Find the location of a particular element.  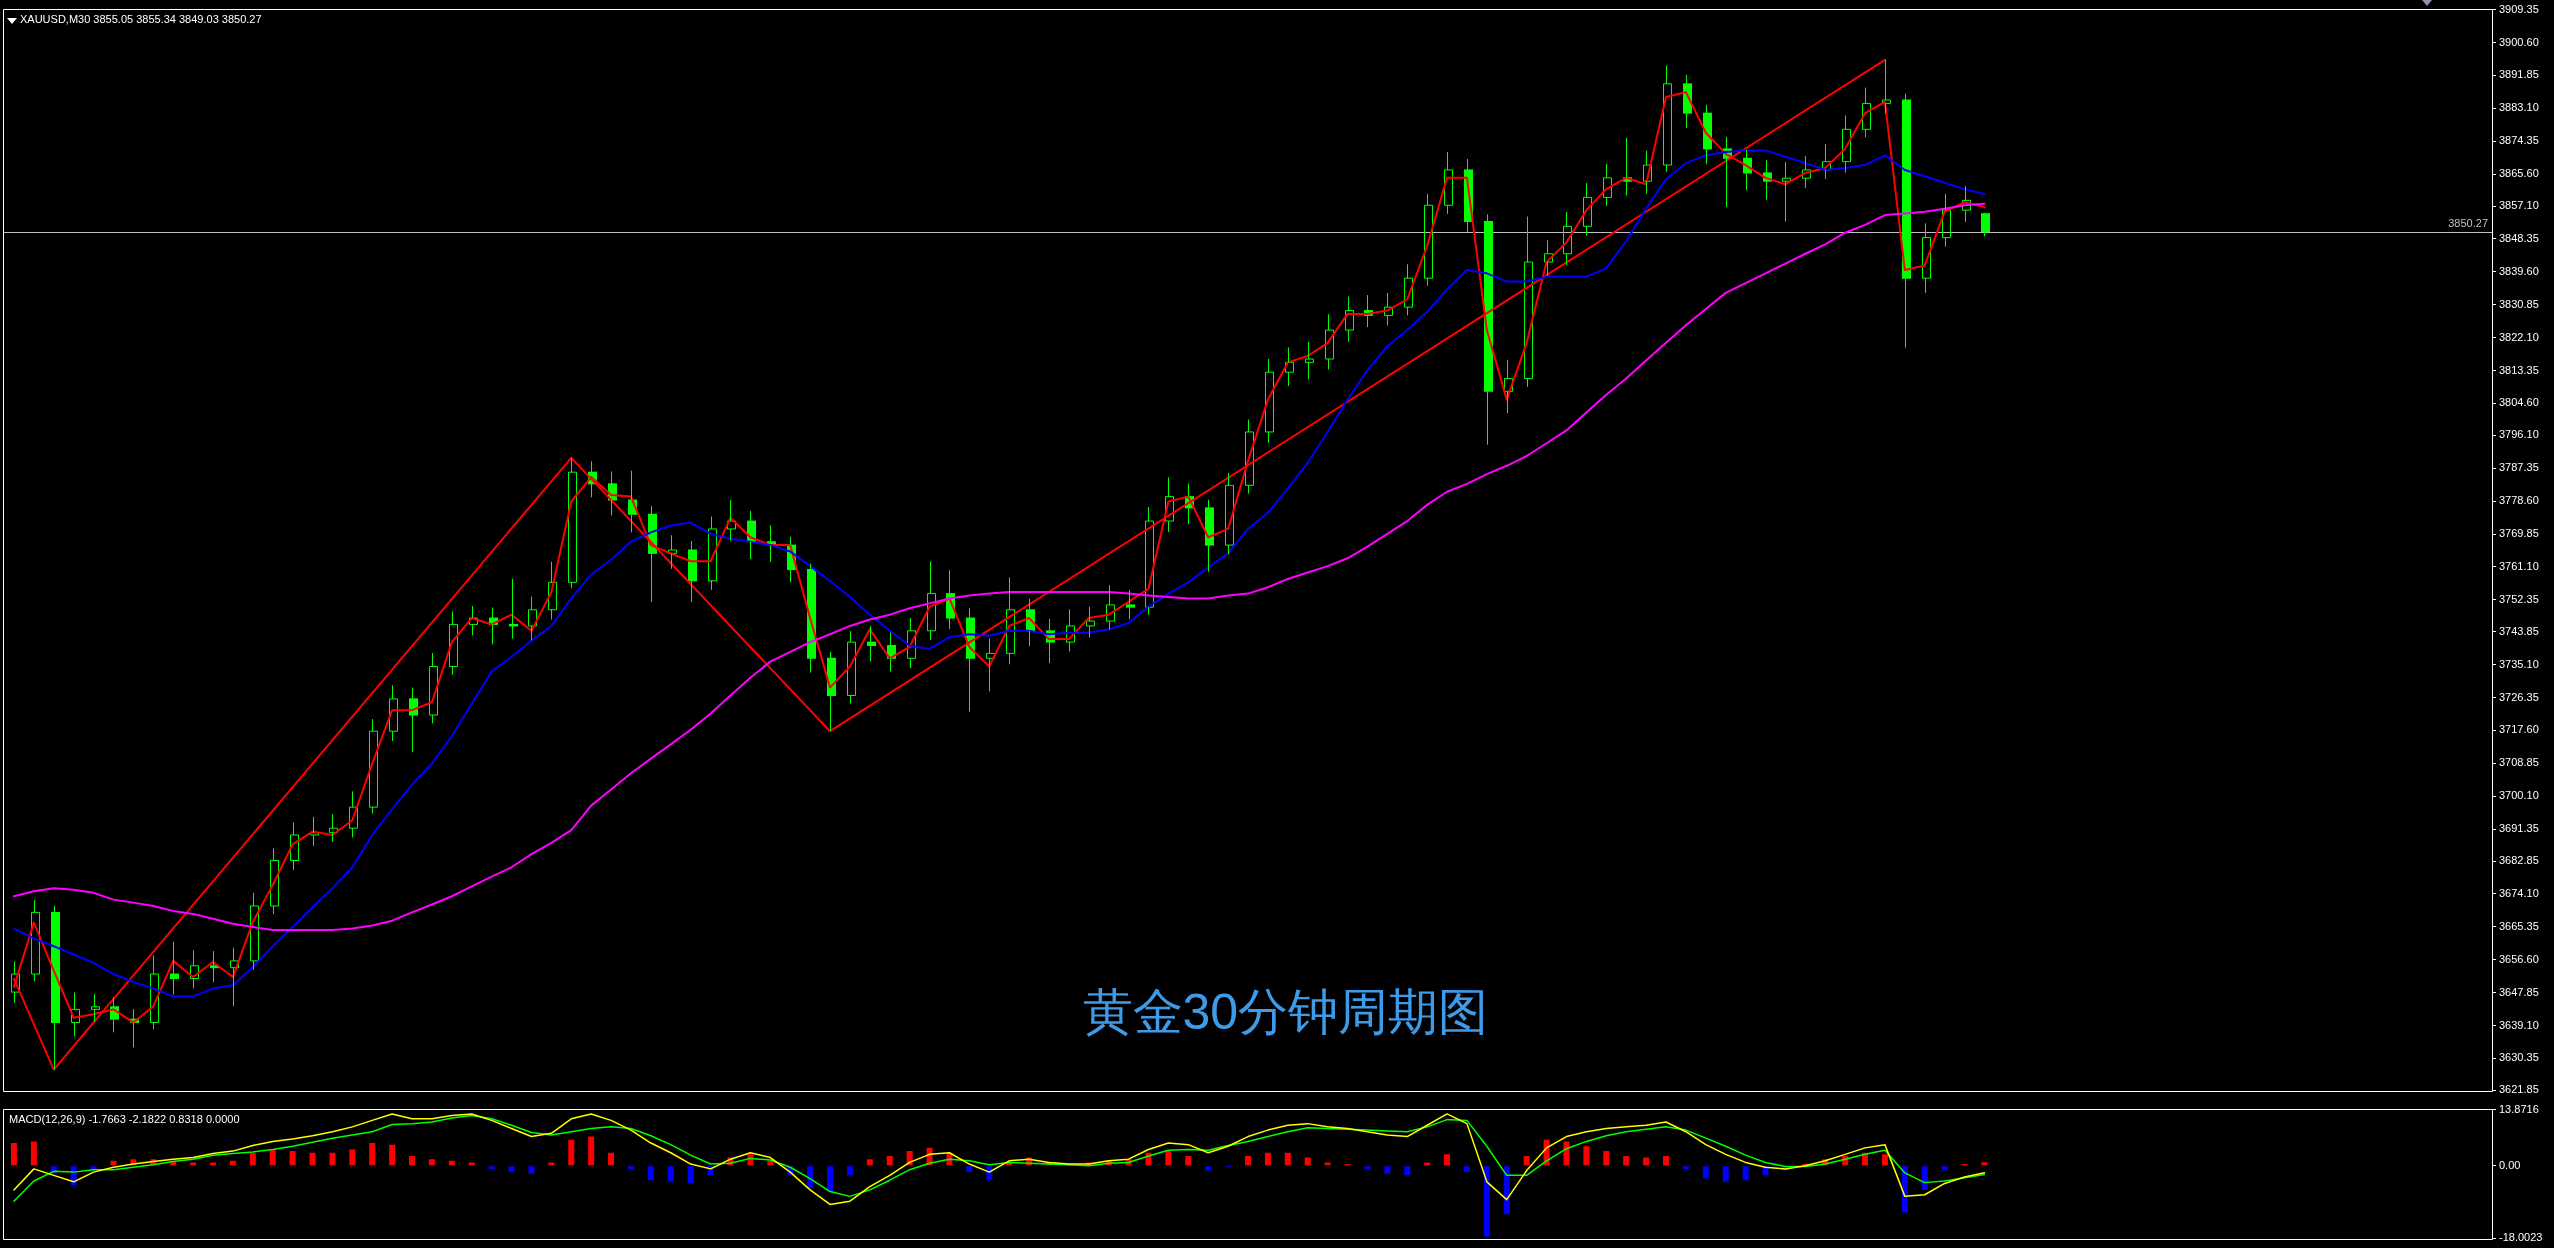

y-tick-label: 3891.85 is located at coordinates (2519, 74).